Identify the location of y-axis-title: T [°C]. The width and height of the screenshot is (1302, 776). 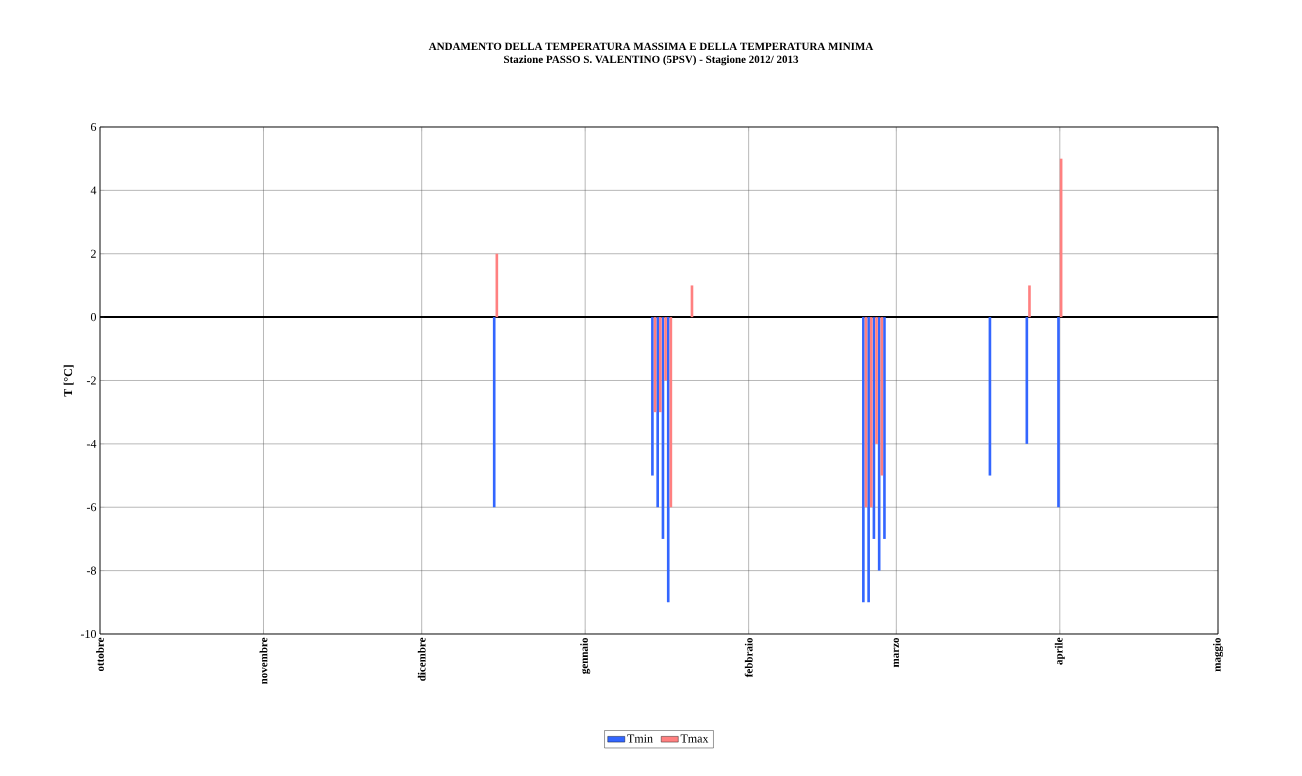
(68, 381).